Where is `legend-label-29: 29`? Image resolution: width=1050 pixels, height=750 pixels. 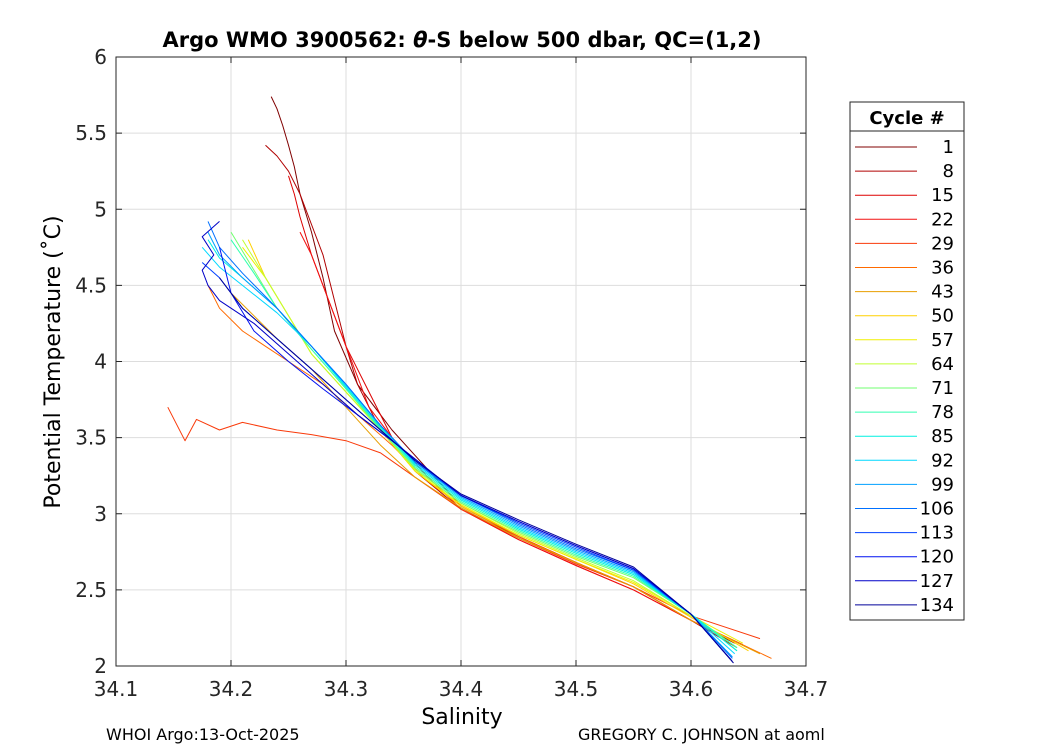
legend-label-29: 29 is located at coordinates (942, 243).